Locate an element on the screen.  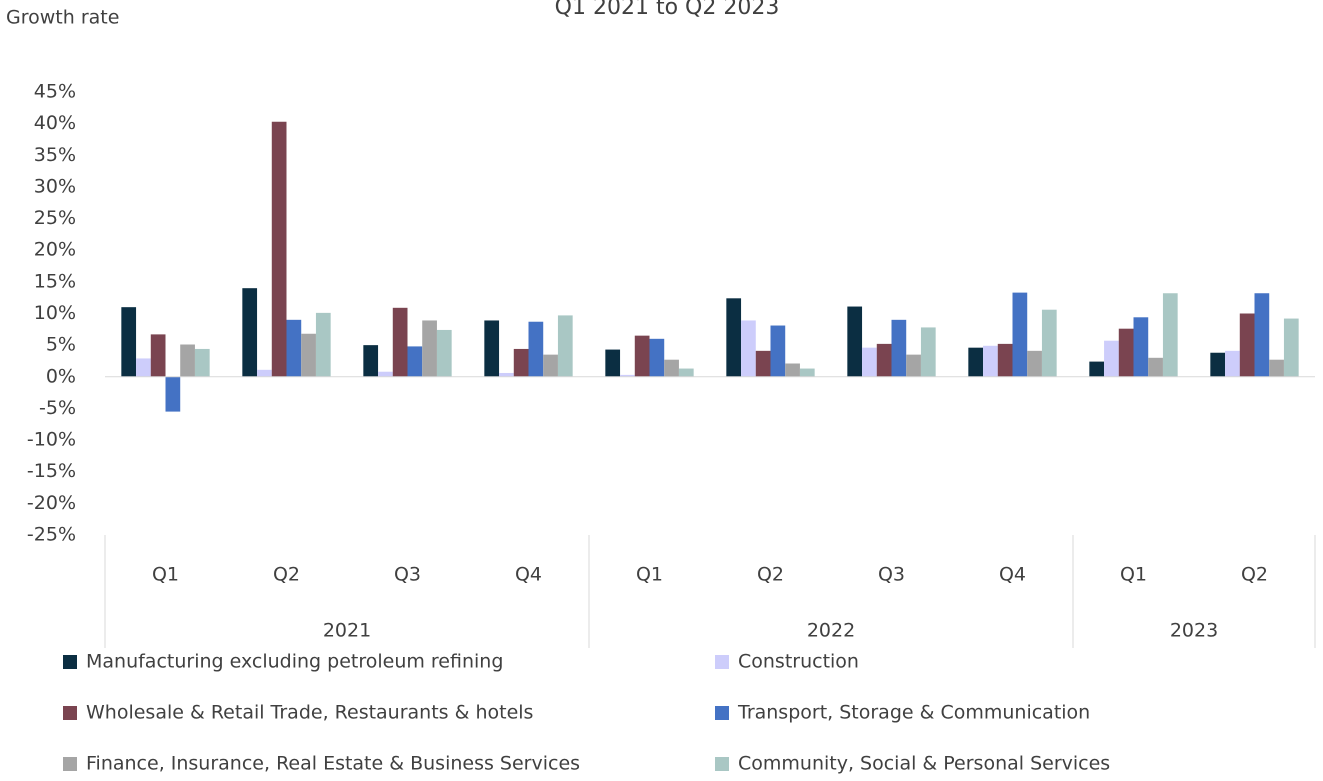
group-label: 2021 is located at coordinates (347, 631).